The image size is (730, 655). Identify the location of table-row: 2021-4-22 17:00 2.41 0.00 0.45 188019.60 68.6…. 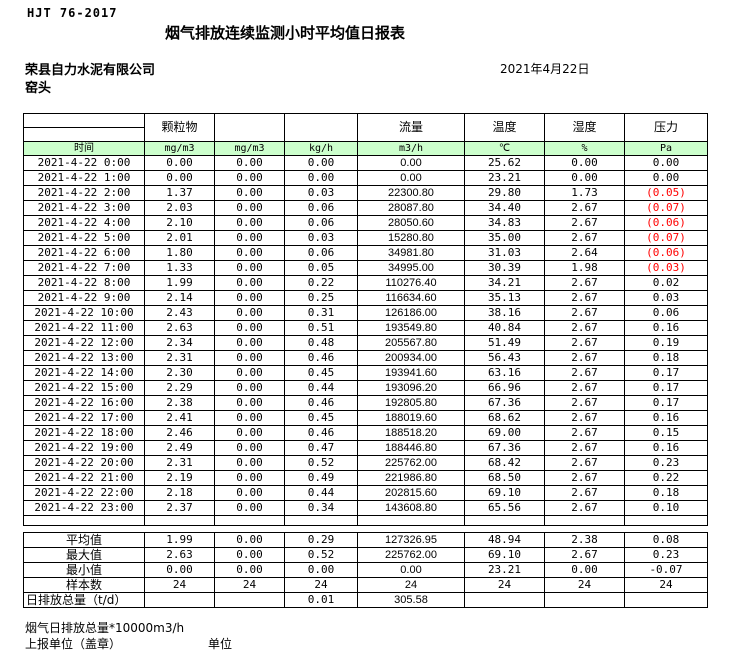
(365, 418).